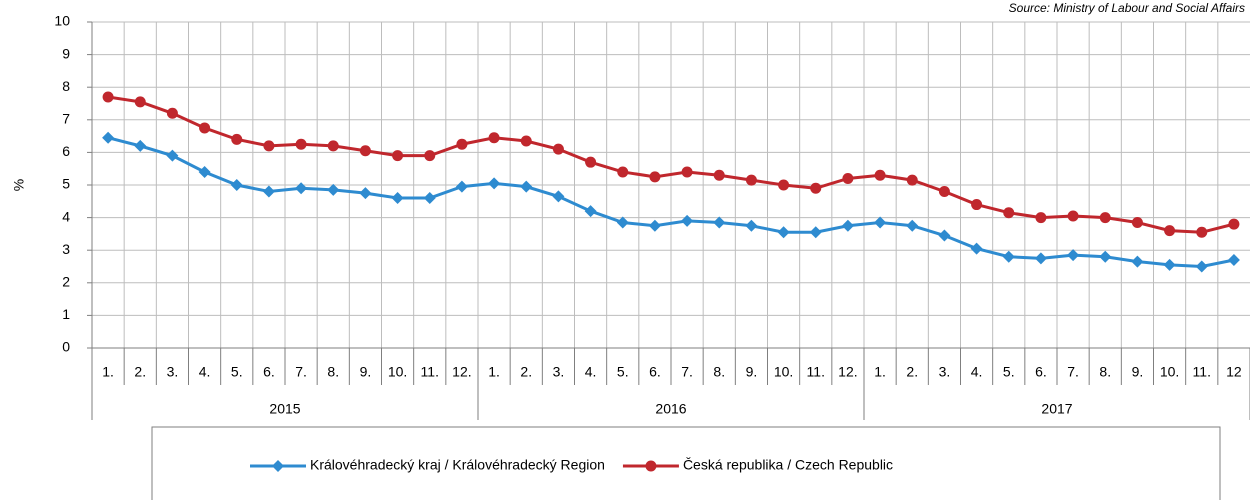 This screenshot has width=1250, height=500. I want to click on y-tick-label: 2, so click(66, 282).